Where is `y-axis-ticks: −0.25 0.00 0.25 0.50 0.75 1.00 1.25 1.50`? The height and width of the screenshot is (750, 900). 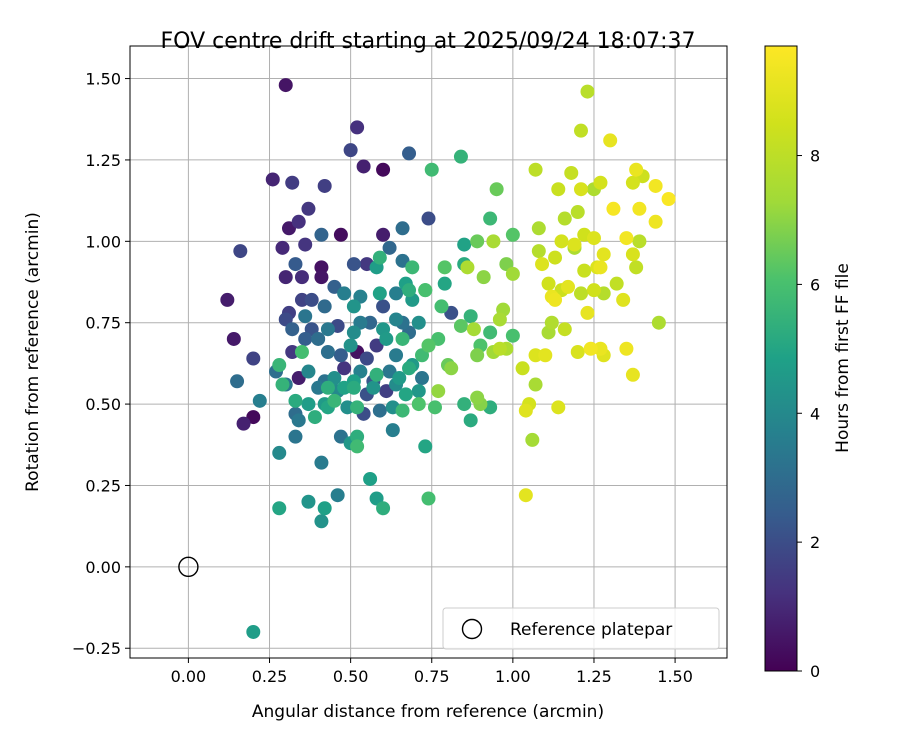
y-axis-ticks: −0.25 0.00 0.25 0.50 0.75 1.00 1.25 1.50 is located at coordinates (101, 364).